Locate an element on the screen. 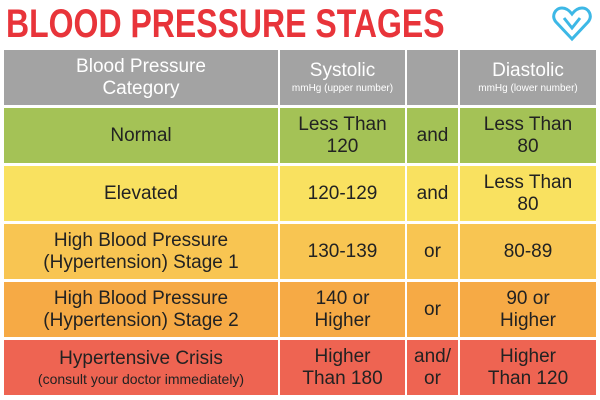 This screenshot has height=400, width=600. diastolic-cell: Higher Than 120 is located at coordinates (528, 367).